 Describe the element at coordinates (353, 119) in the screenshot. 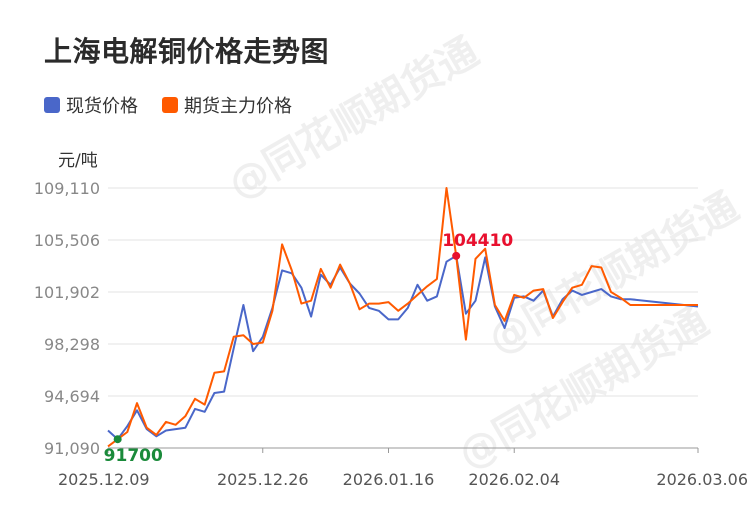

I see `watermark-0: @同花顺期货通` at that location.